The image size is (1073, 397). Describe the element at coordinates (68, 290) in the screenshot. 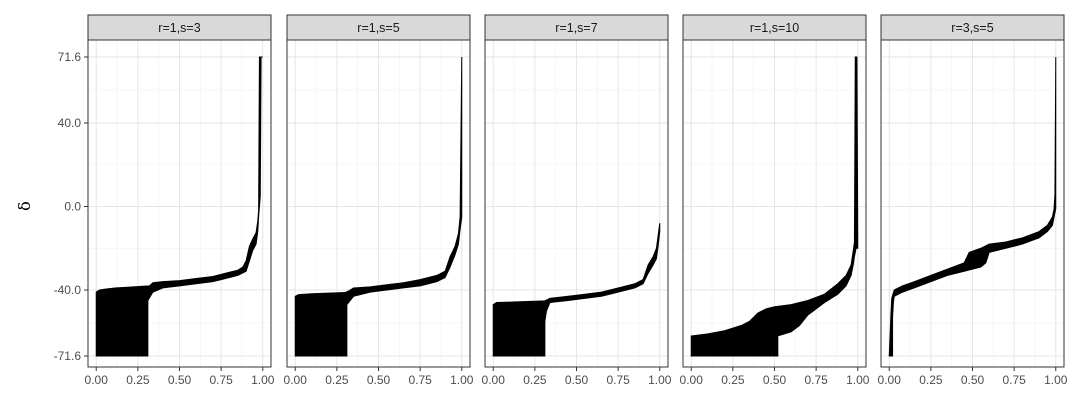

I see `y-tick-label: -40.0` at that location.